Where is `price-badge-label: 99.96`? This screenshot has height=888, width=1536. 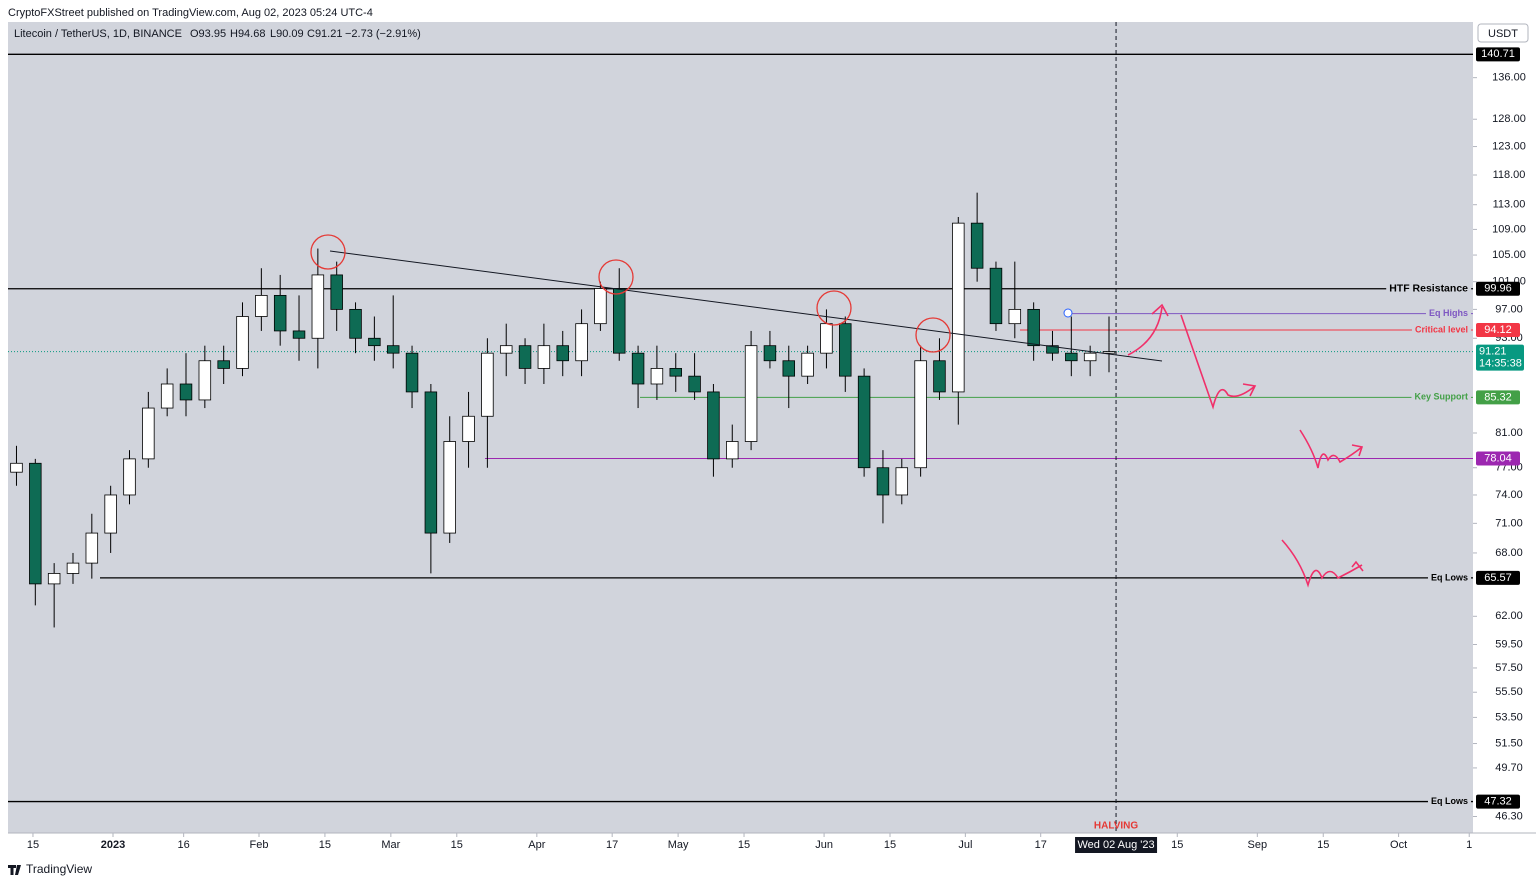
price-badge-label: 99.96 is located at coordinates (1498, 289).